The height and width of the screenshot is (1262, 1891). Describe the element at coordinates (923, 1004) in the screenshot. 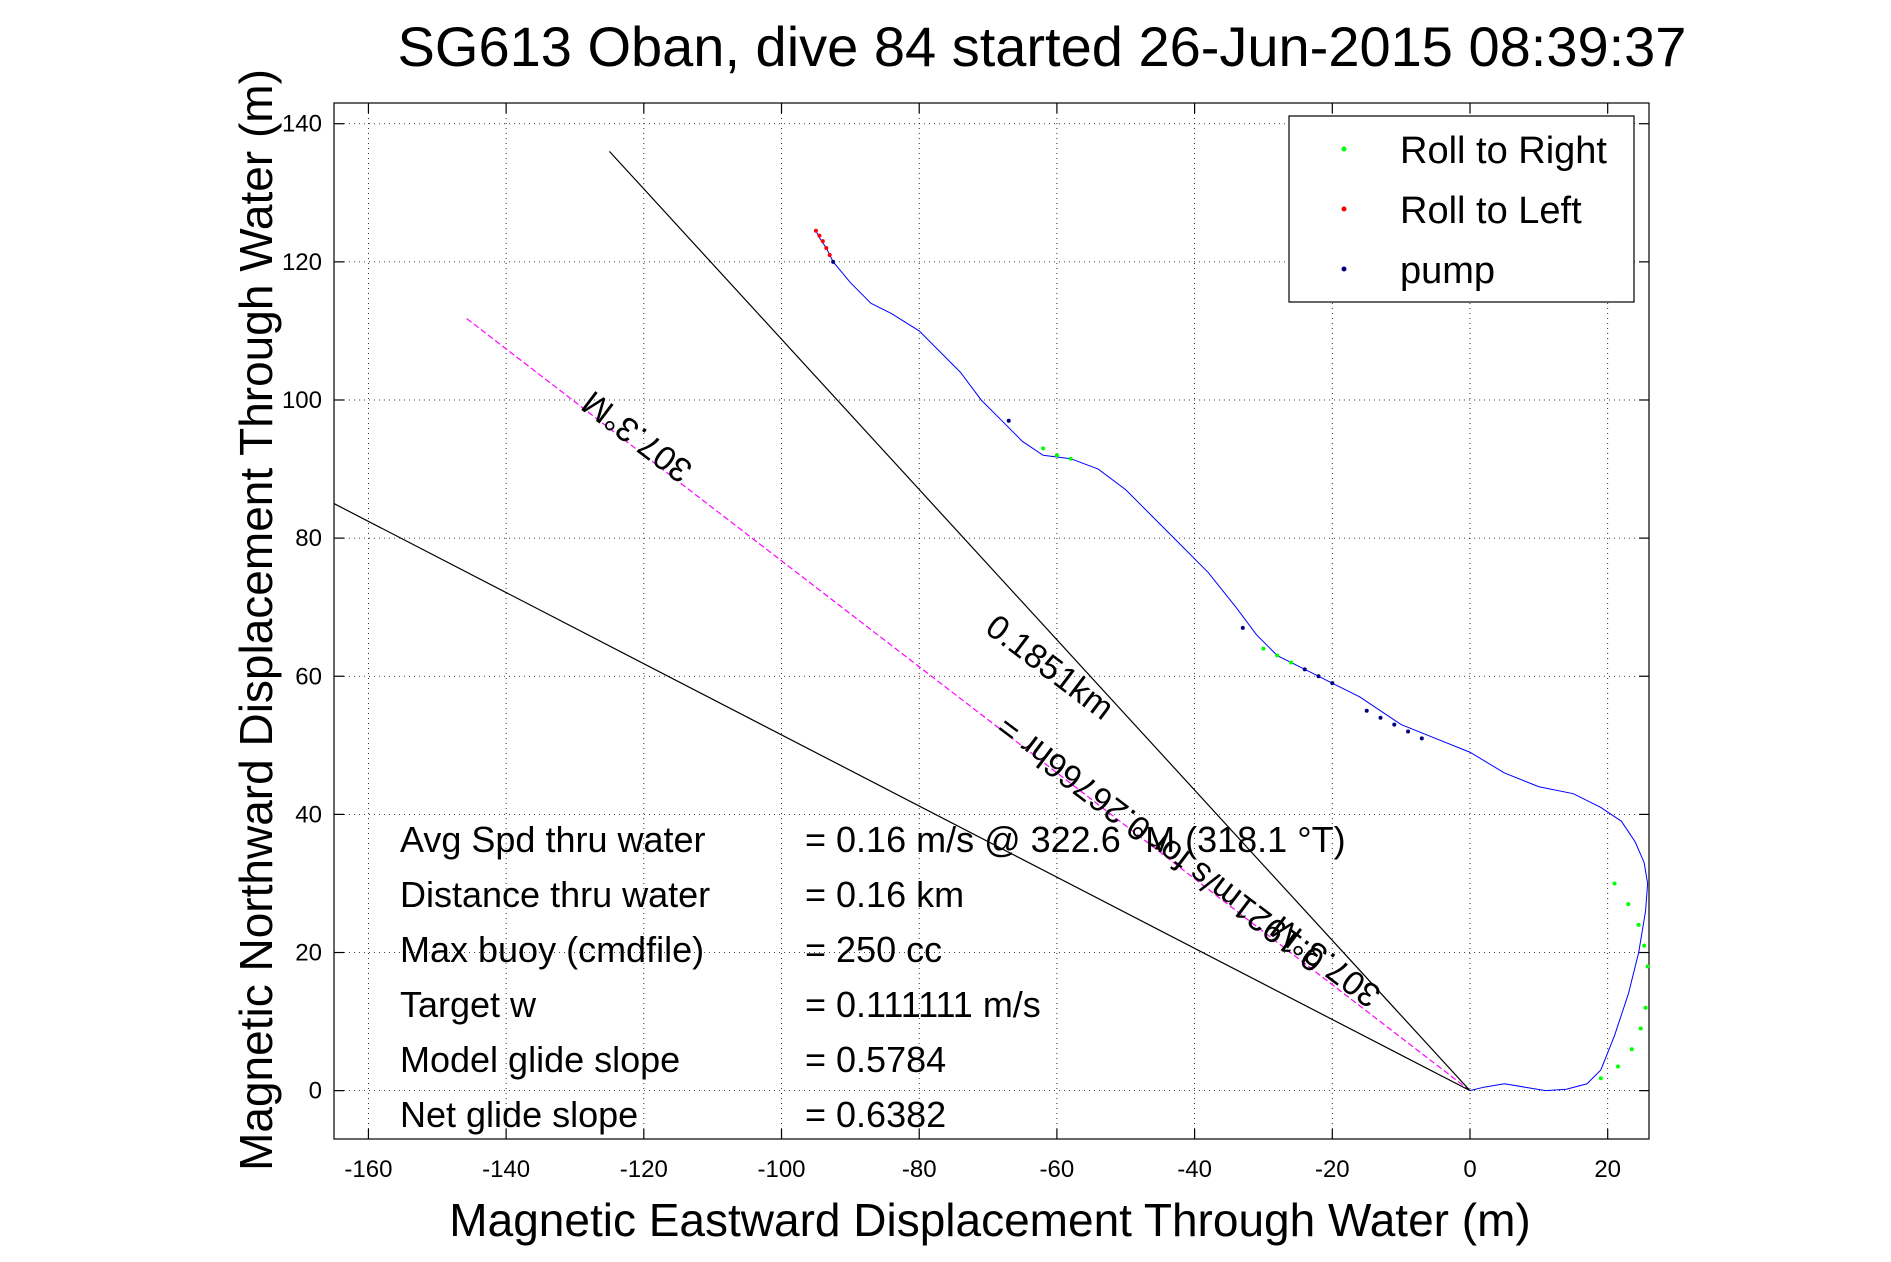

I see `stat-value: = 0.111111 m/s` at that location.